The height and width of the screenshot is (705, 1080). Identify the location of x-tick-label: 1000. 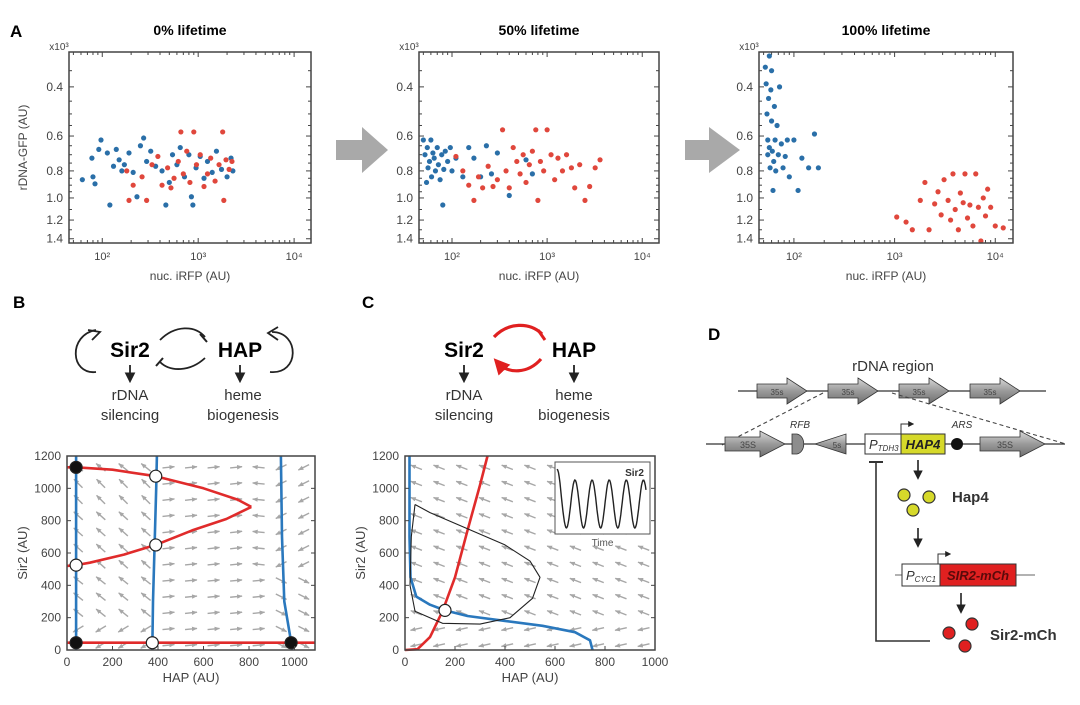
(294, 662).